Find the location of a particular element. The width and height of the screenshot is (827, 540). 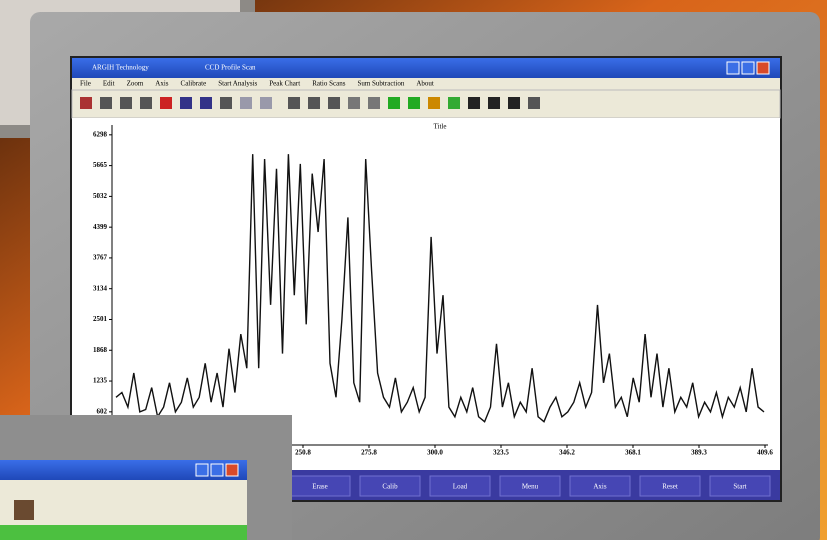

maximize is located at coordinates (748, 68).